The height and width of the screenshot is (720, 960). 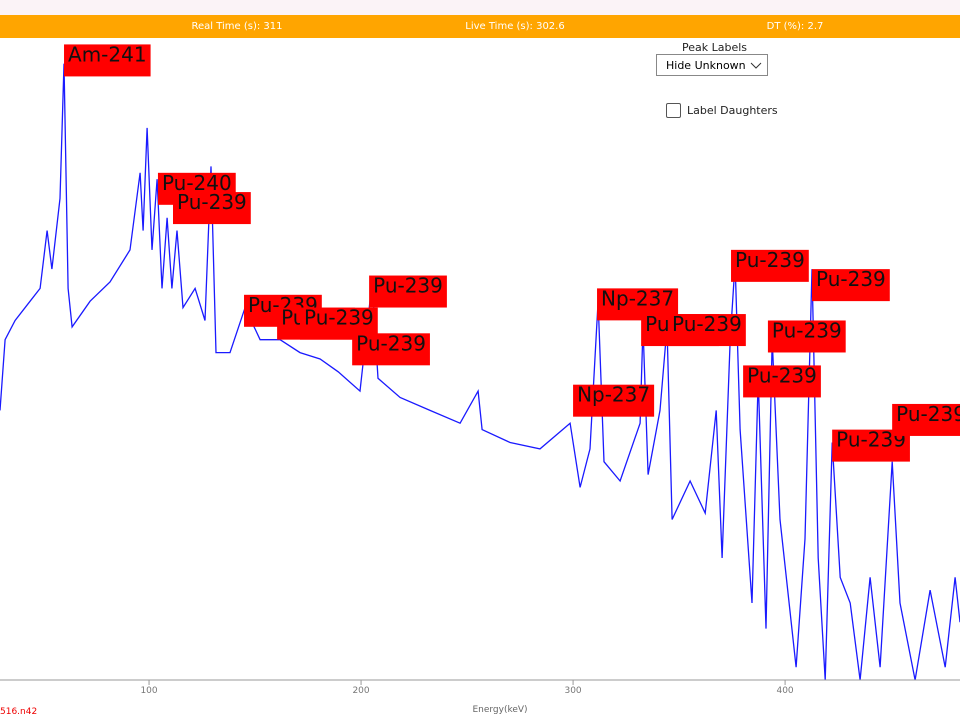 I want to click on dropdown-value: Hide Unknown, so click(x=706, y=65).